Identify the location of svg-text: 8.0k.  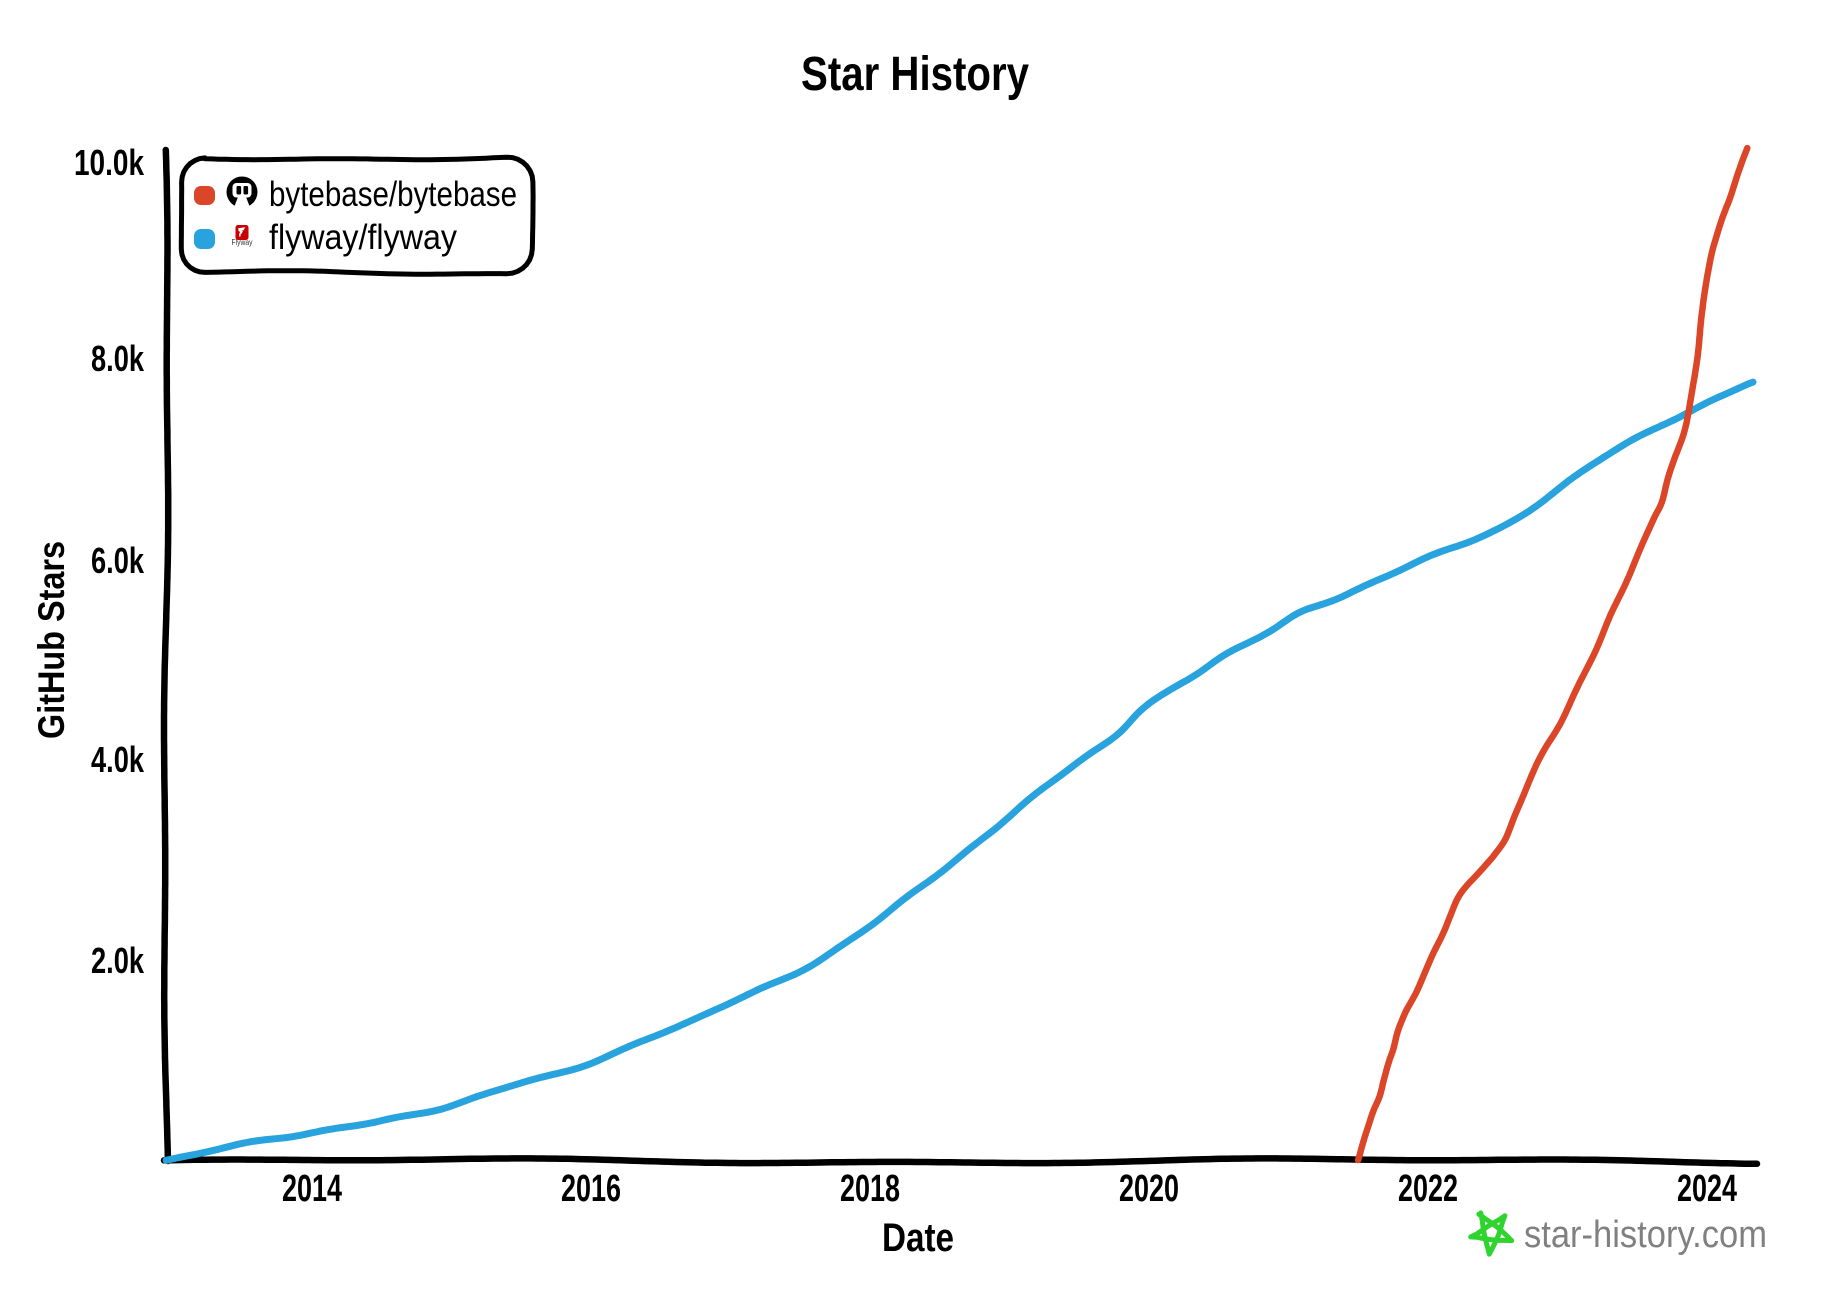
(118, 358).